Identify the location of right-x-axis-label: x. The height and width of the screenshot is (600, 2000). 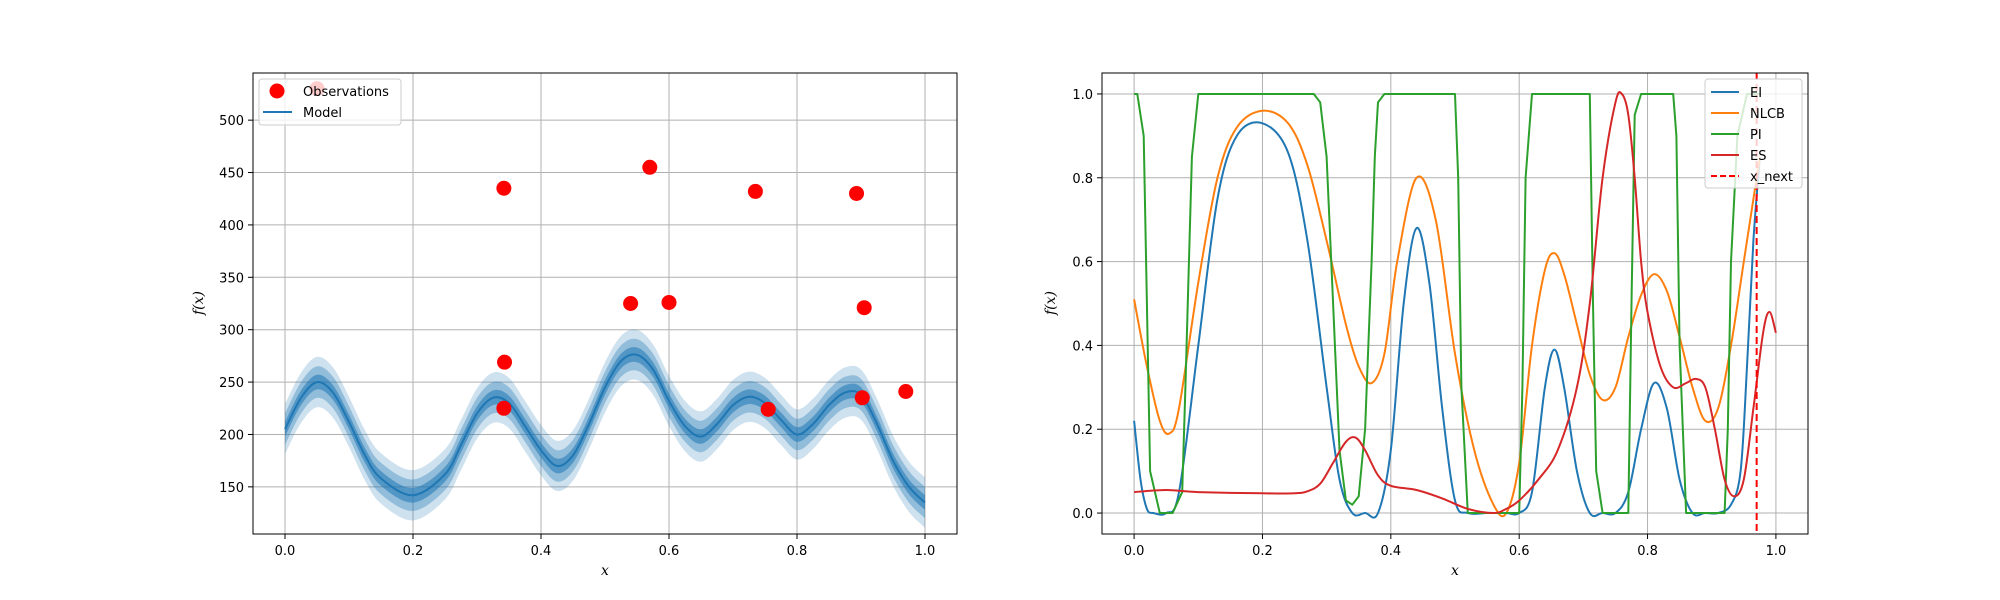
(1455, 571).